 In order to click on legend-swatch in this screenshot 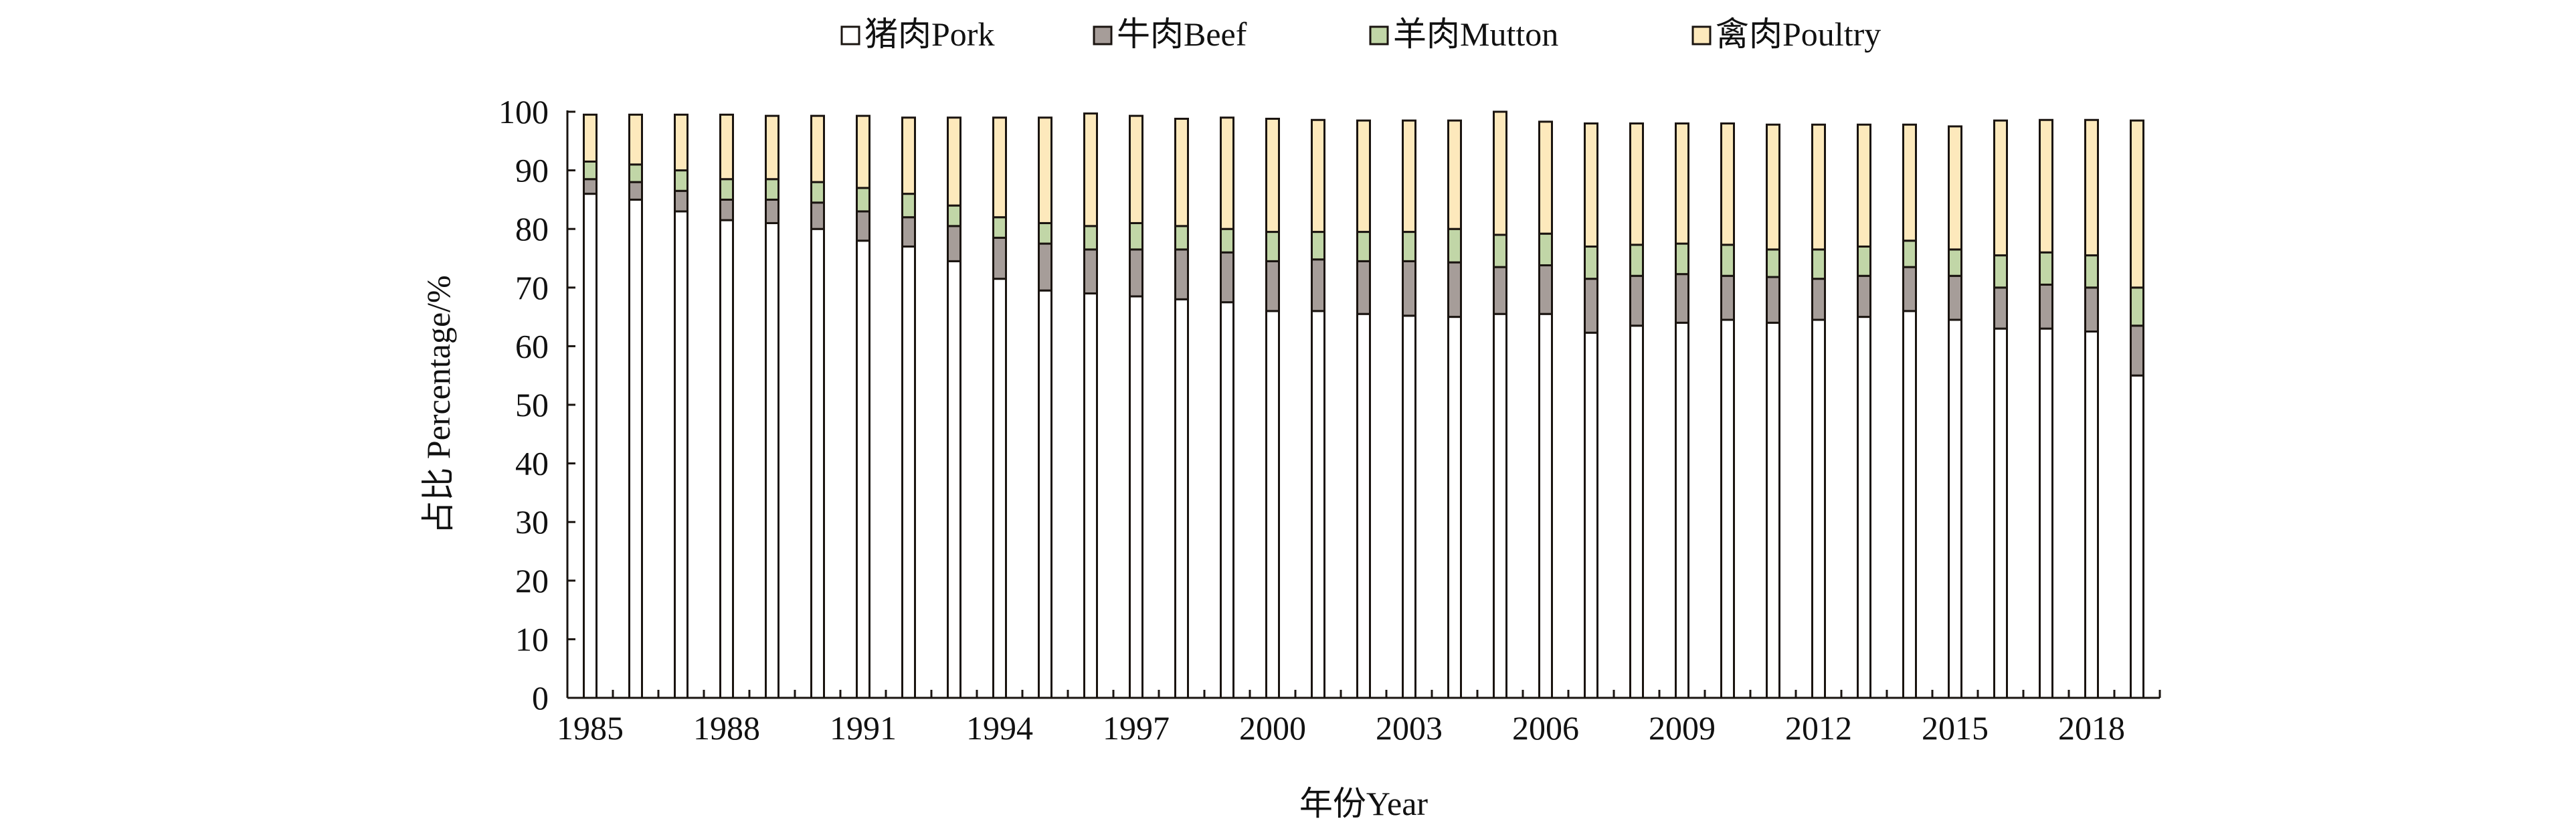, I will do `click(1379, 35)`.